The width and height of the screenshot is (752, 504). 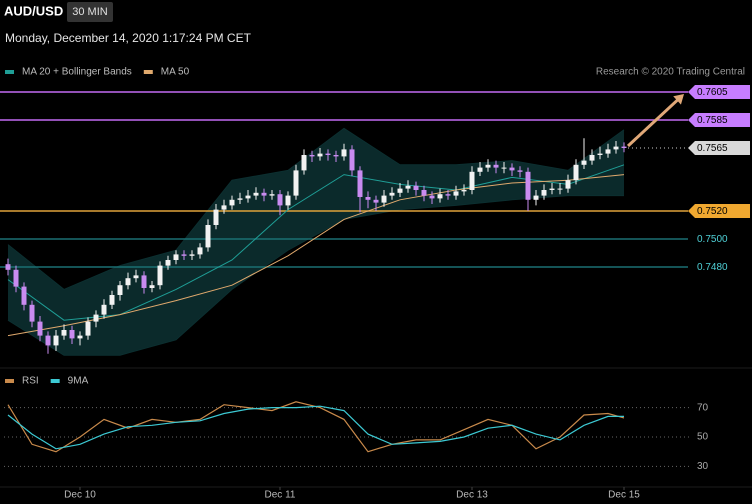 What do you see at coordinates (712, 120) in the screenshot?
I see `level-label: 0.7585` at bounding box center [712, 120].